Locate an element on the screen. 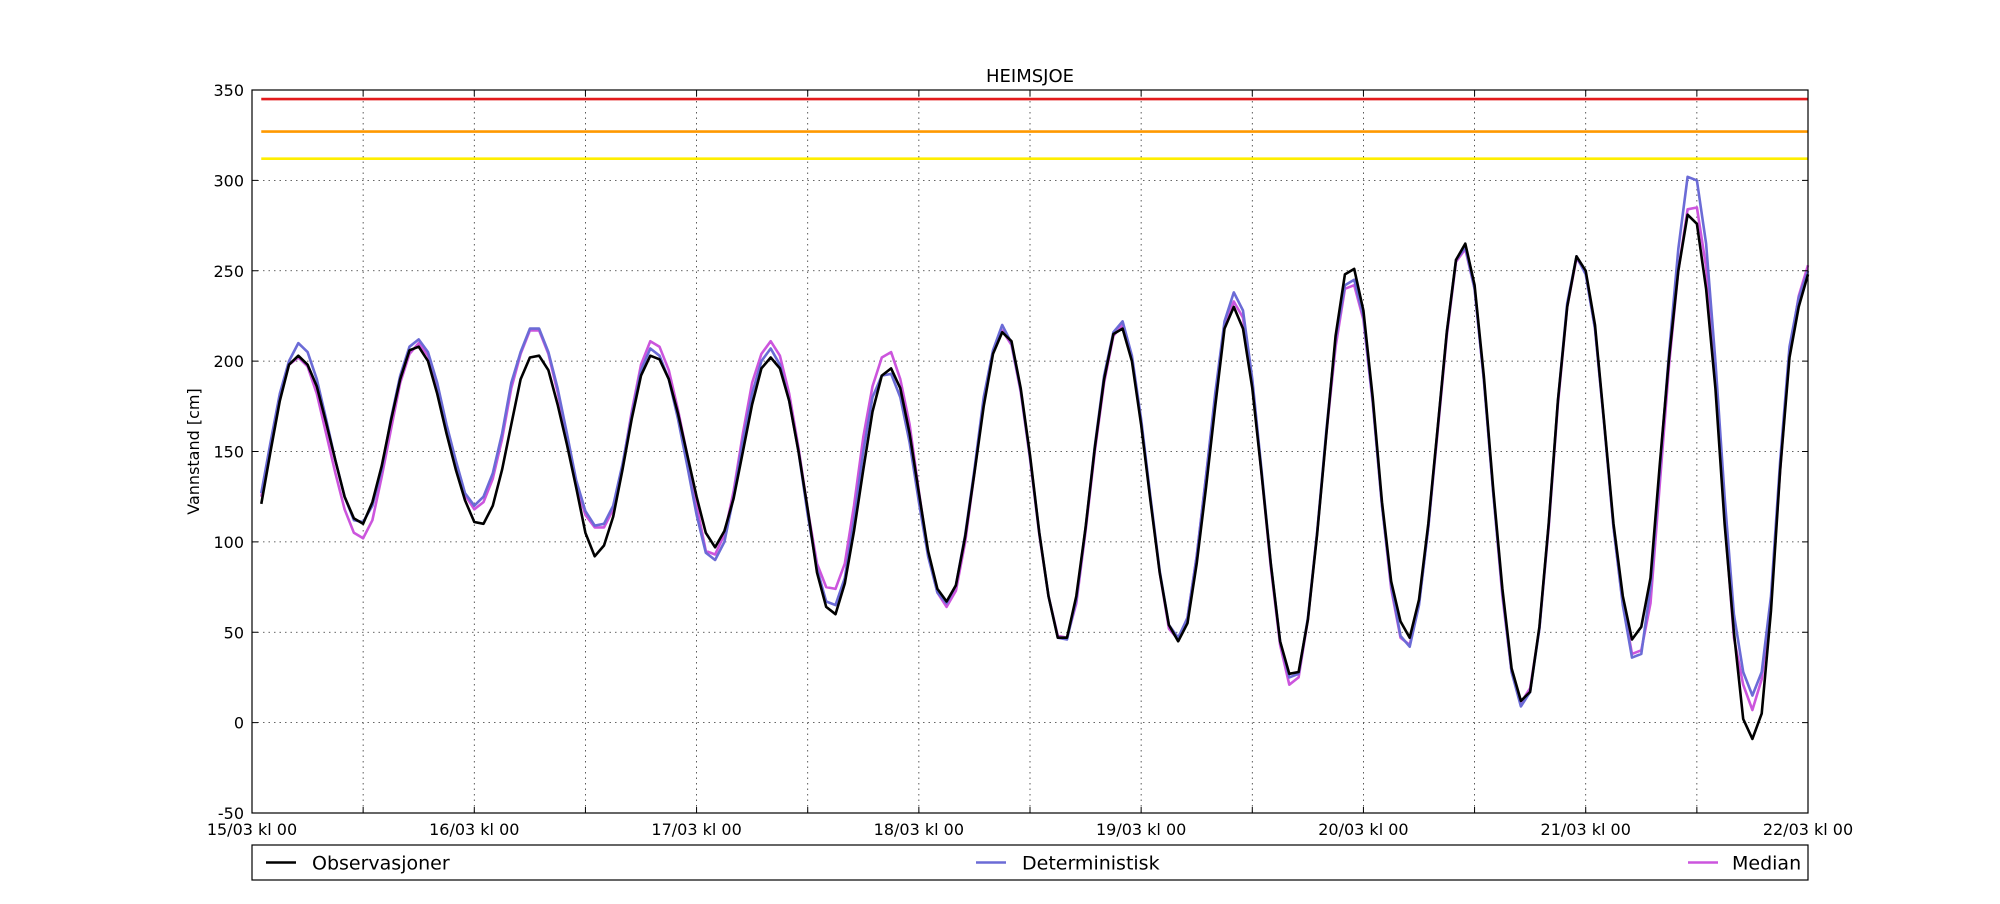 The height and width of the screenshot is (904, 2000). y-tick-label: 350 is located at coordinates (228, 90).